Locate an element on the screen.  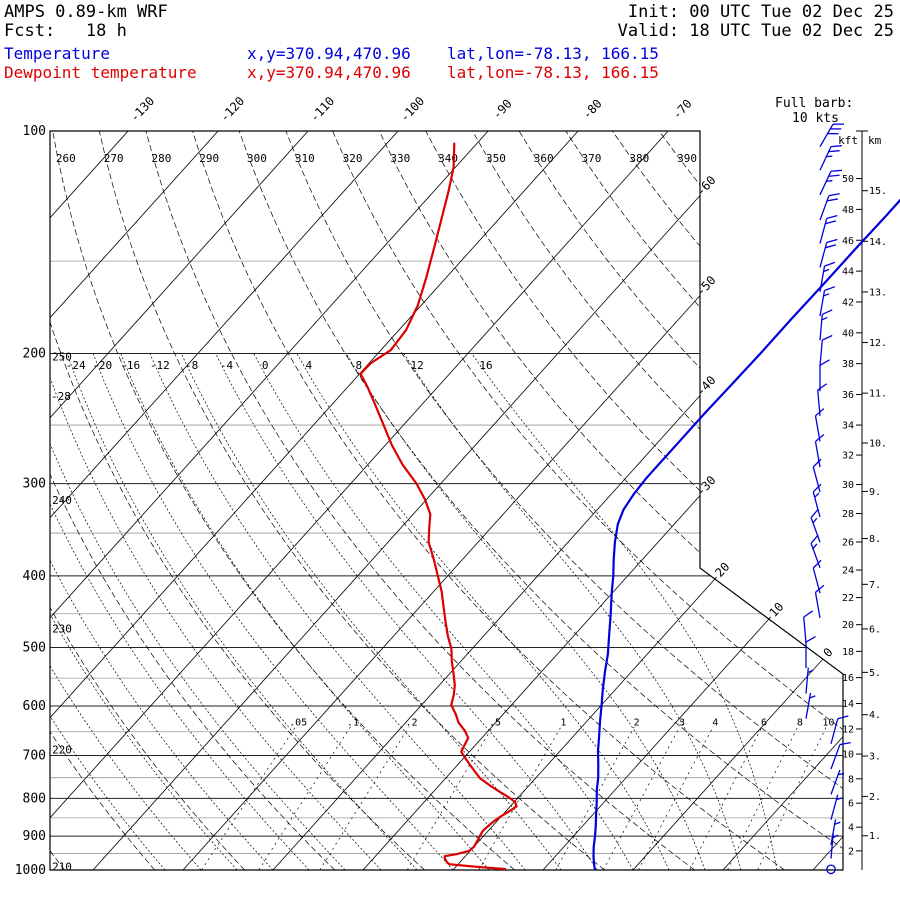
svg-text: 40 is located at coordinates (848, 333).